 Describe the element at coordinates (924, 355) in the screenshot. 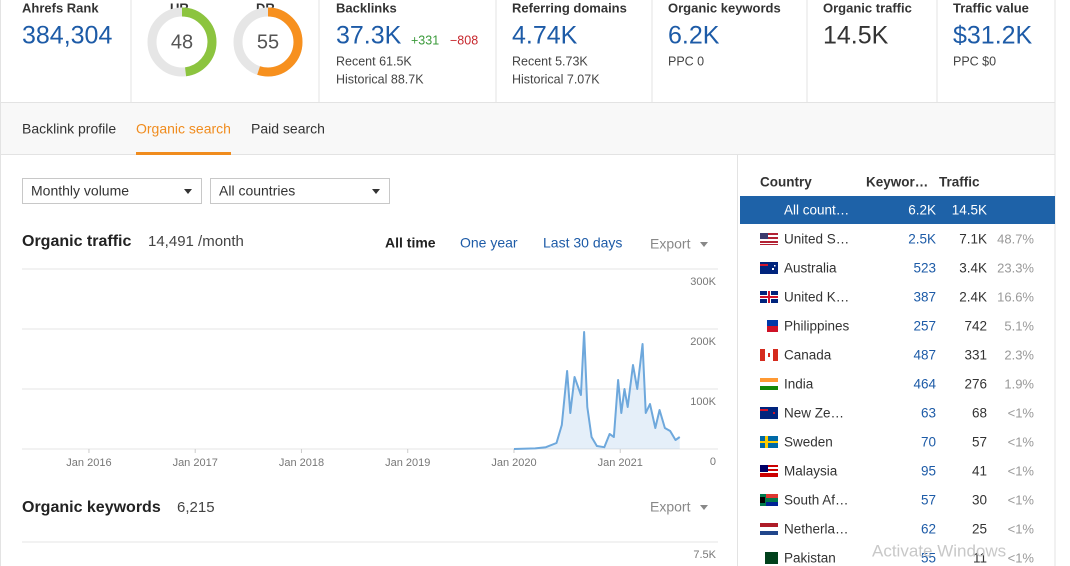

I see `keywords-cell: 487` at that location.